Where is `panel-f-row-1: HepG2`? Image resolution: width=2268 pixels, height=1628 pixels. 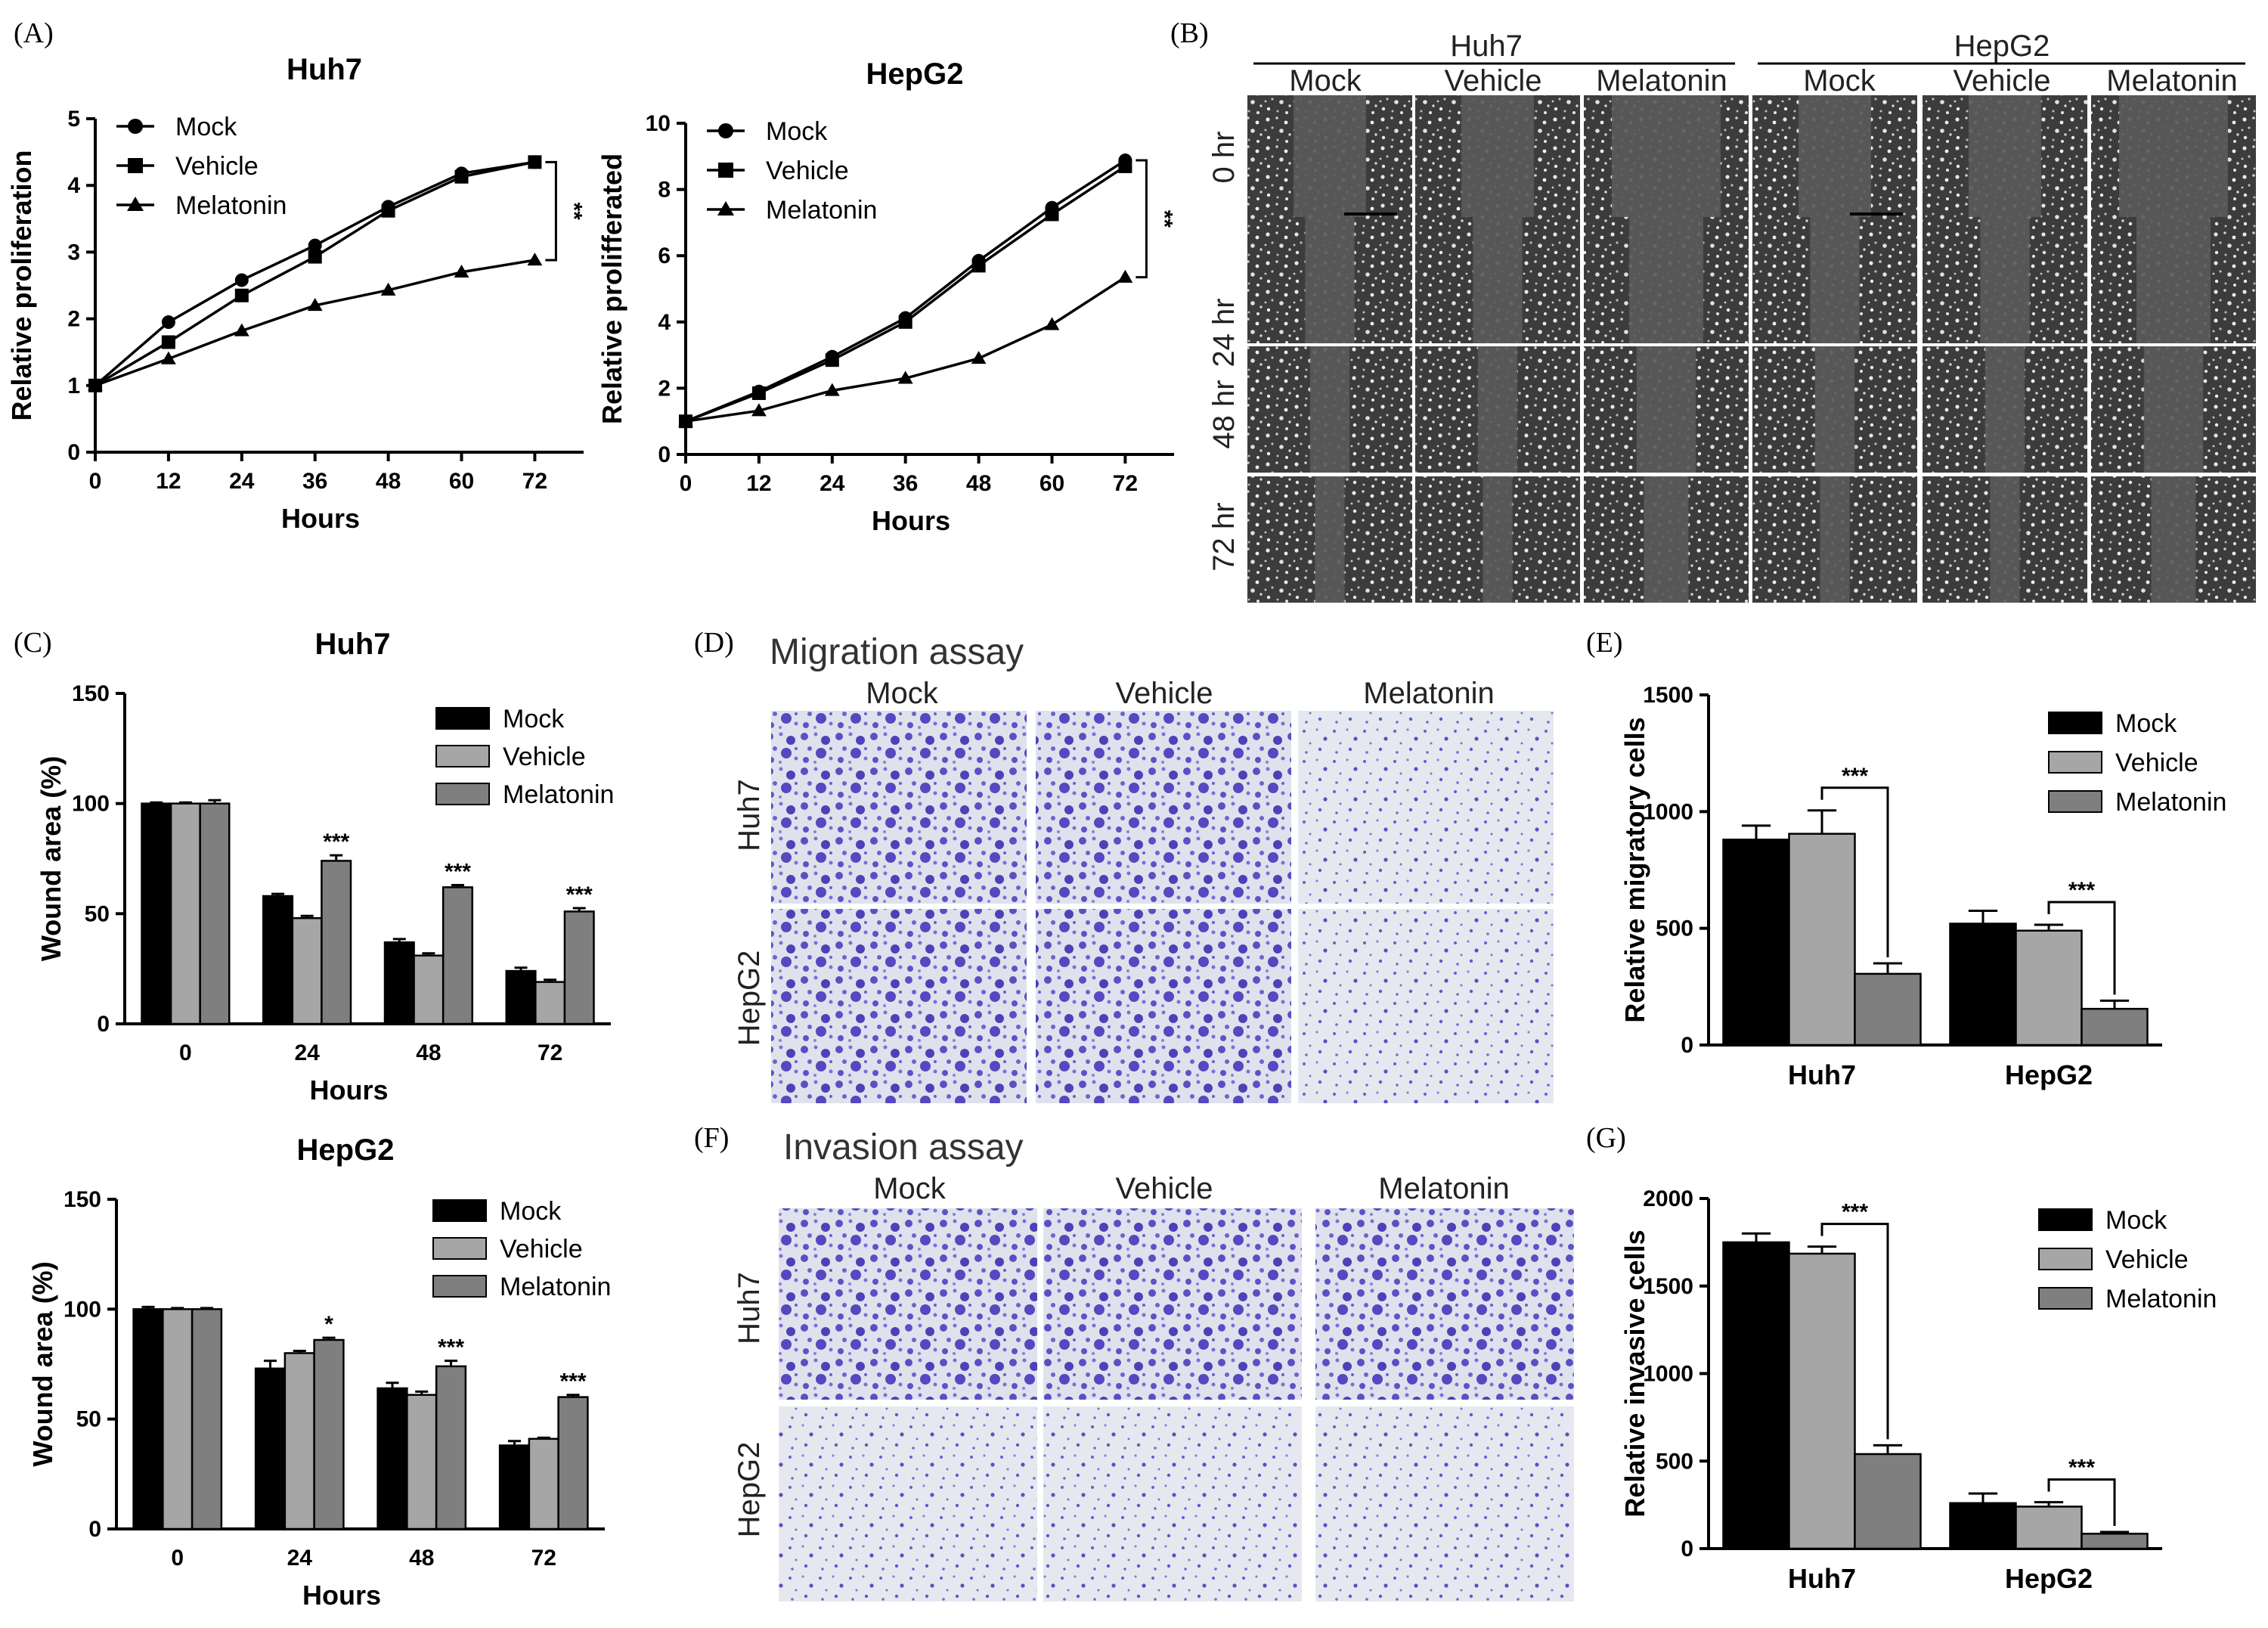
panel-f-row-1: HepG2 is located at coordinates (749, 1490).